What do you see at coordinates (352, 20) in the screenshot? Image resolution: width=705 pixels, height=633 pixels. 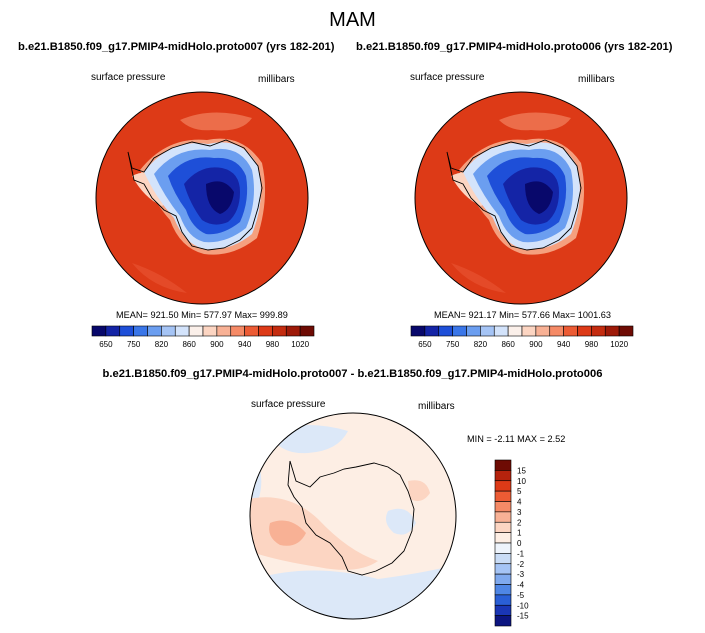 I see `page-title: MAM` at bounding box center [352, 20].